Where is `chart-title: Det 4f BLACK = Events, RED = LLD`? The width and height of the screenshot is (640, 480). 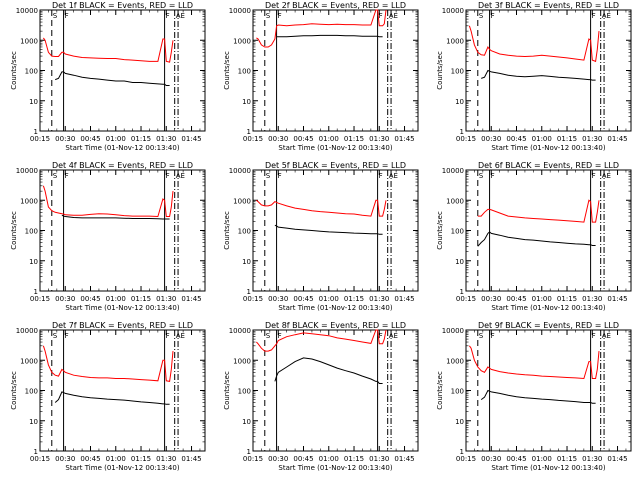
chart-title: Det 4f BLACK = Events, RED = LLD is located at coordinates (122, 165).